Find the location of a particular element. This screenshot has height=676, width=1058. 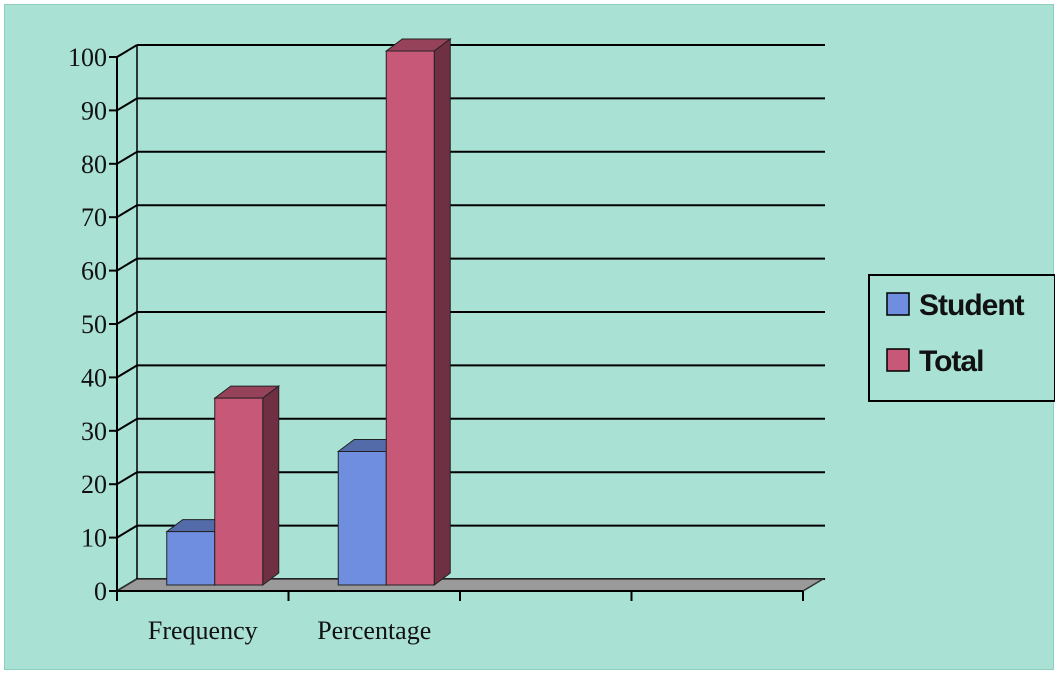

y-tick-label: 80 is located at coordinates (94, 164).